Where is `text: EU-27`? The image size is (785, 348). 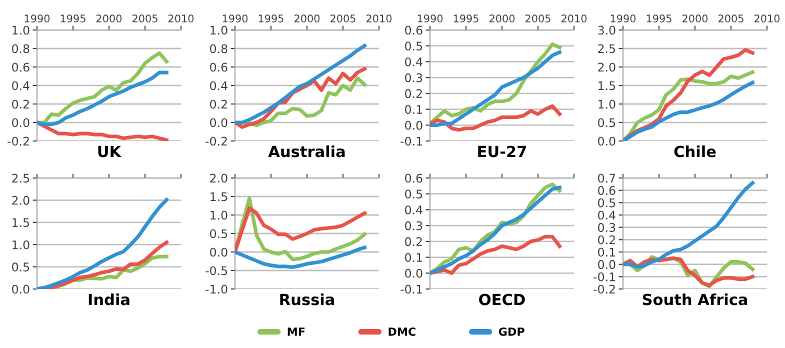
text: EU-27 is located at coordinates (502, 152).